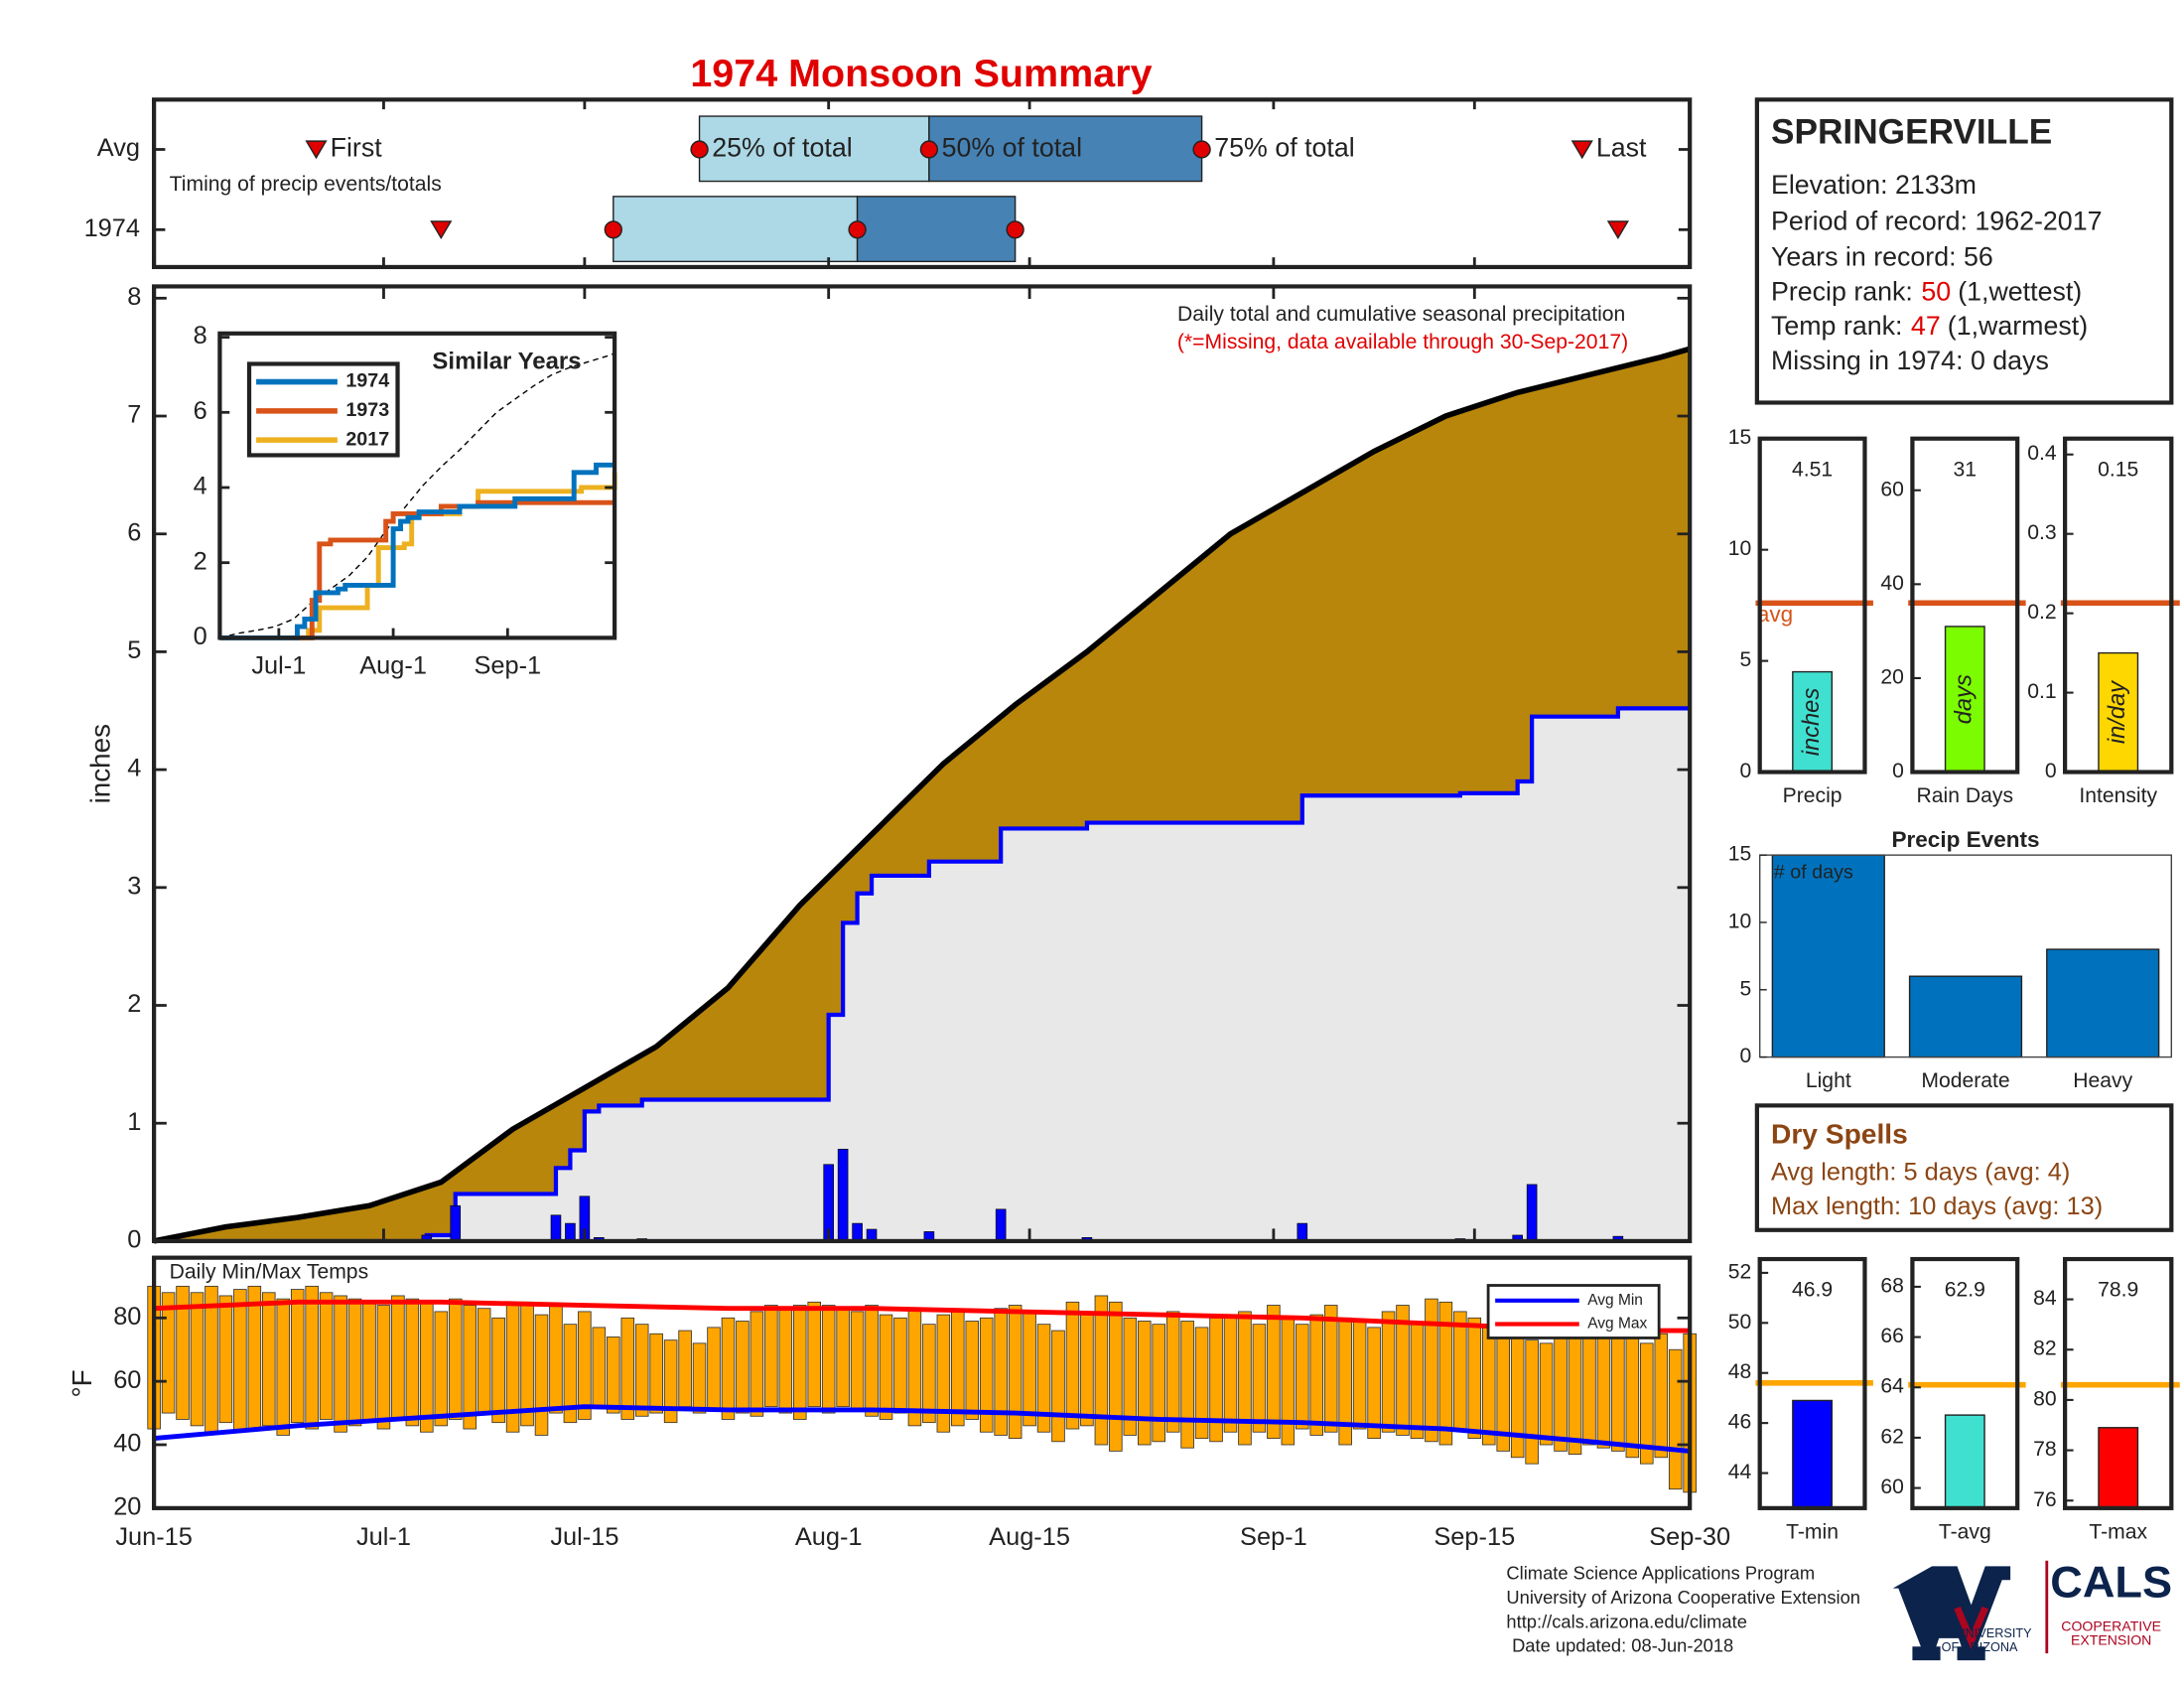 This screenshot has width=2184, height=1688. What do you see at coordinates (1740, 1422) in the screenshot?
I see `y-tick-label: 46` at bounding box center [1740, 1422].